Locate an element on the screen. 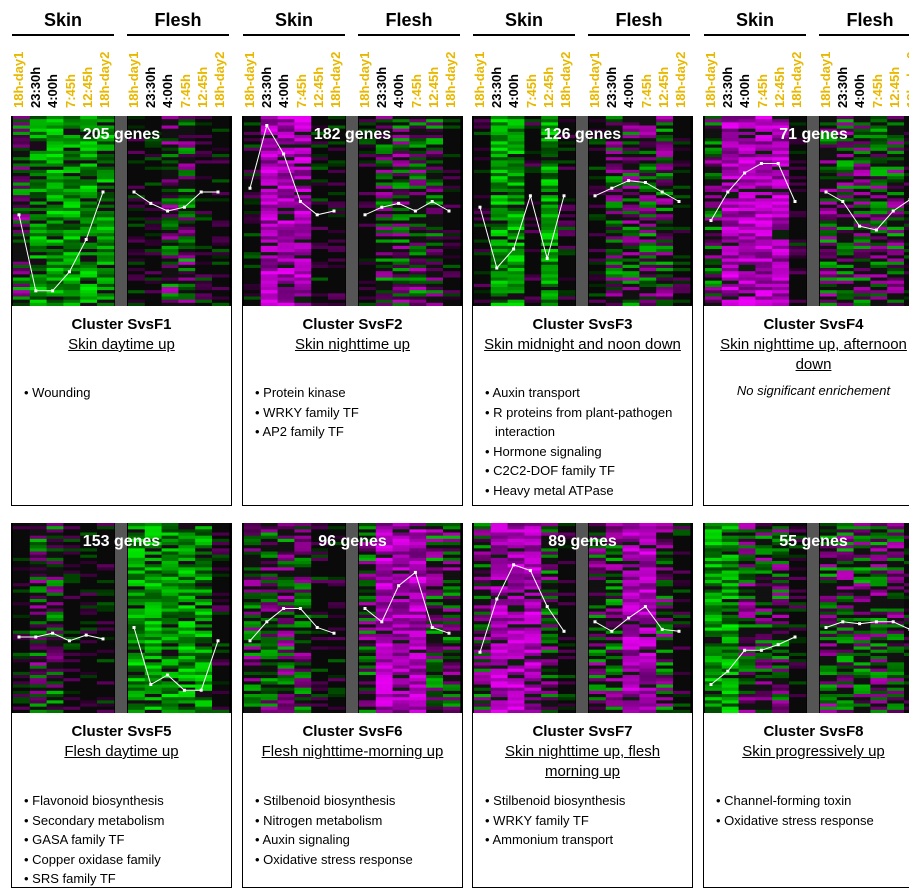 This screenshot has height=889, width=909. flesh-profile-point is located at coordinates (399, 203).